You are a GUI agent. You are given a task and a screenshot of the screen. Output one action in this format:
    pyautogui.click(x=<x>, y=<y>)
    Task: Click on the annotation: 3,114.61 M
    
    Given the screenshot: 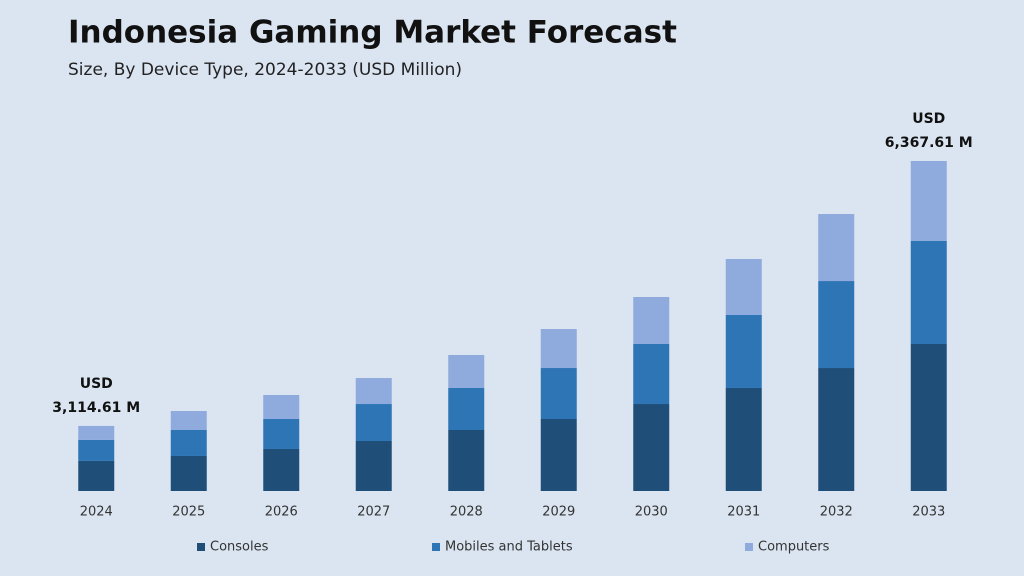 What is the action you would take?
    pyautogui.click(x=96, y=408)
    